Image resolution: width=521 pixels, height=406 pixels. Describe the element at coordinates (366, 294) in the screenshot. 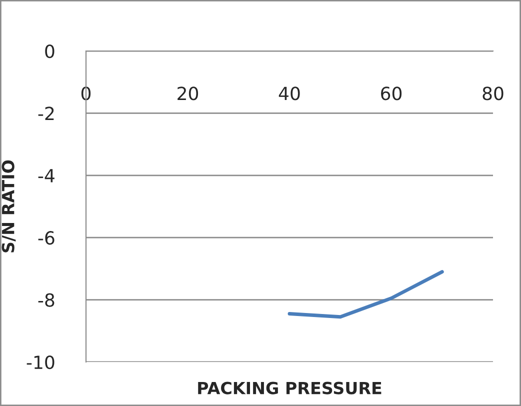

I see `line-series` at that location.